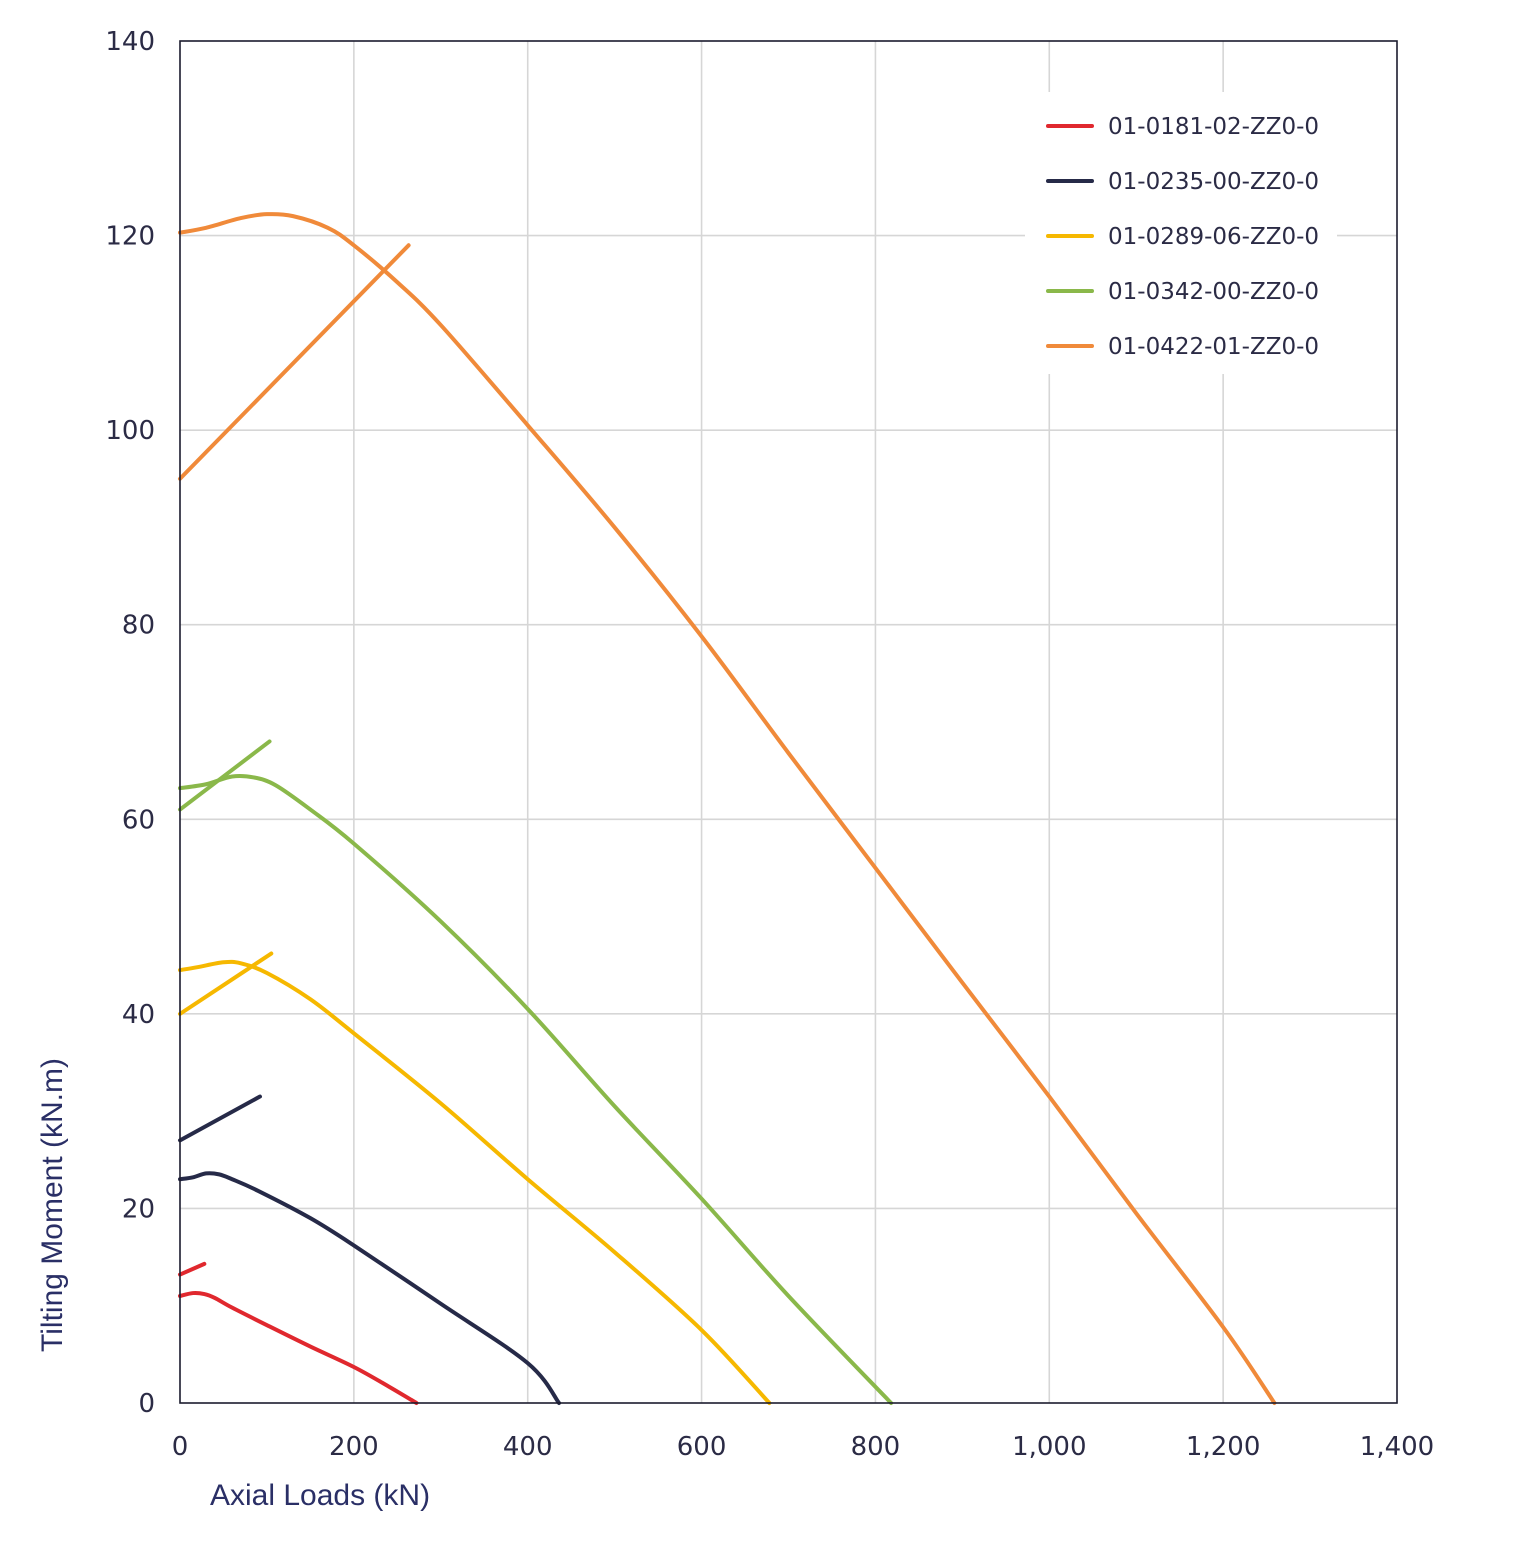  Describe the element at coordinates (1213, 127) in the screenshot. I see `legend-label: 01-0181-02-ZZ0-0` at that location.